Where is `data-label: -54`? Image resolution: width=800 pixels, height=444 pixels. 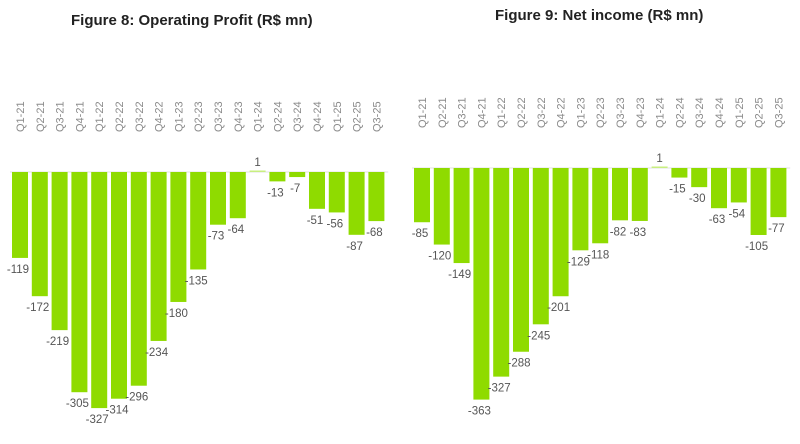 data-label: -54 is located at coordinates (736, 214).